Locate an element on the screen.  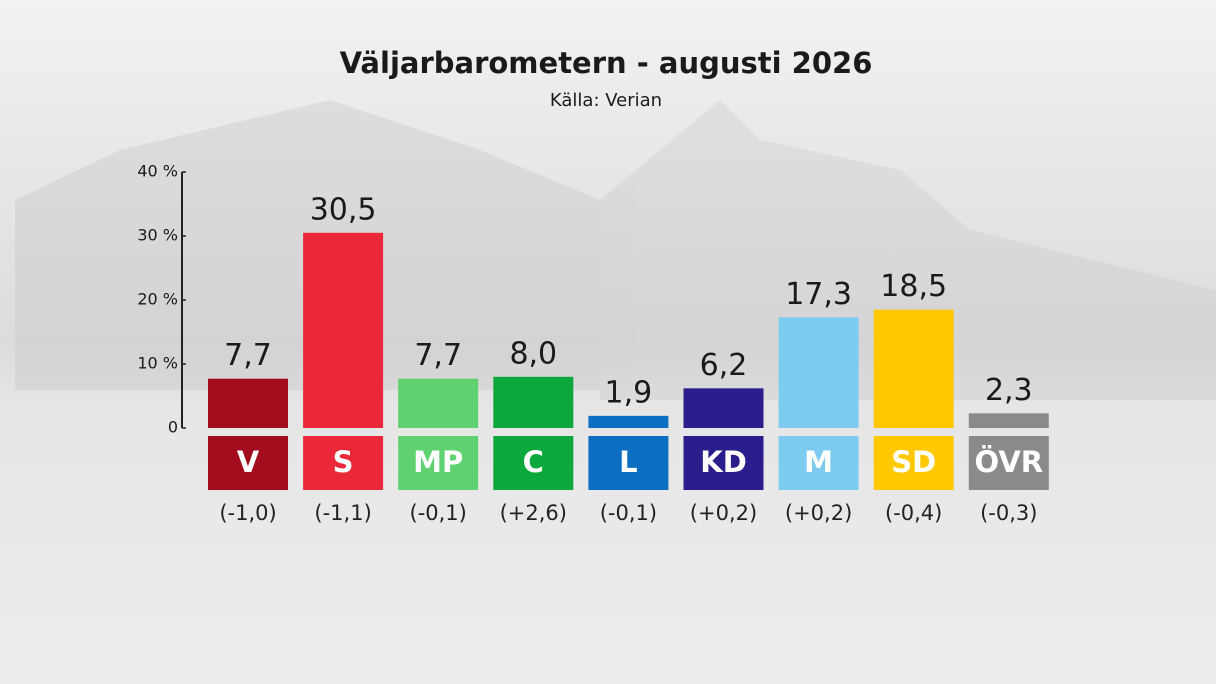
y-tick-label: 10 % is located at coordinates (157, 363).